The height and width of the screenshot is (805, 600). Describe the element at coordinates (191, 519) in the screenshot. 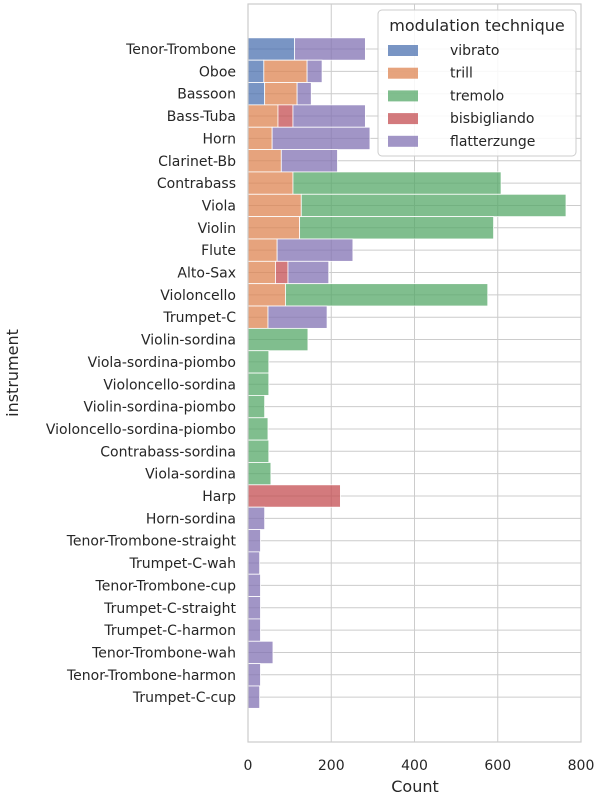

I see `y-tick-label: Horn-sordina` at that location.